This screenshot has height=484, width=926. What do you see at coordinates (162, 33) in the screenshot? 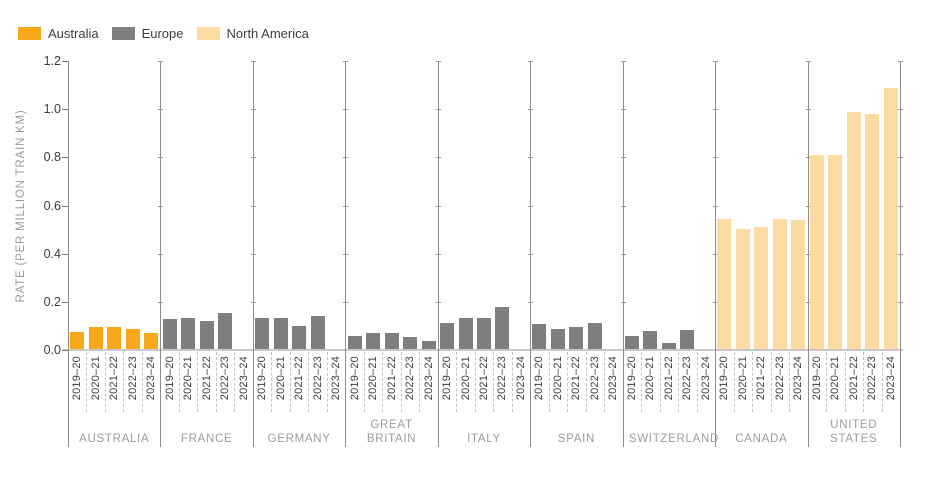
I see `legend-label-europe: Europe` at bounding box center [162, 33].